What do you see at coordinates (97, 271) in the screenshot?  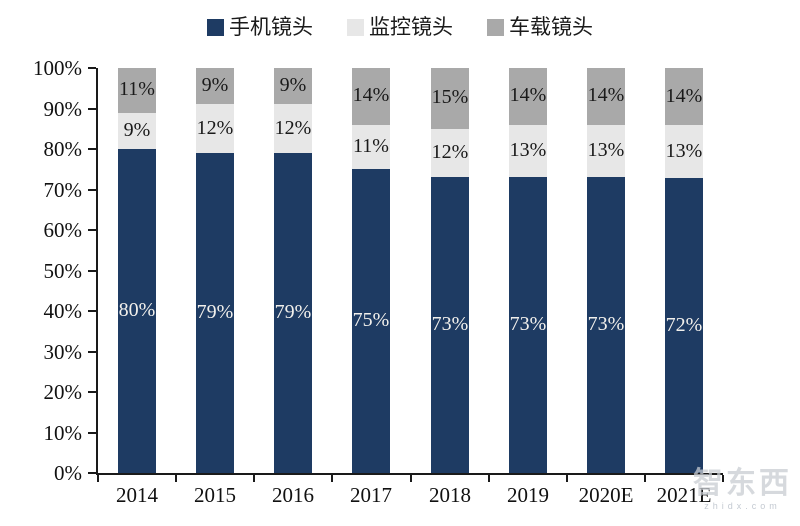 I see `y-axis-line` at bounding box center [97, 271].